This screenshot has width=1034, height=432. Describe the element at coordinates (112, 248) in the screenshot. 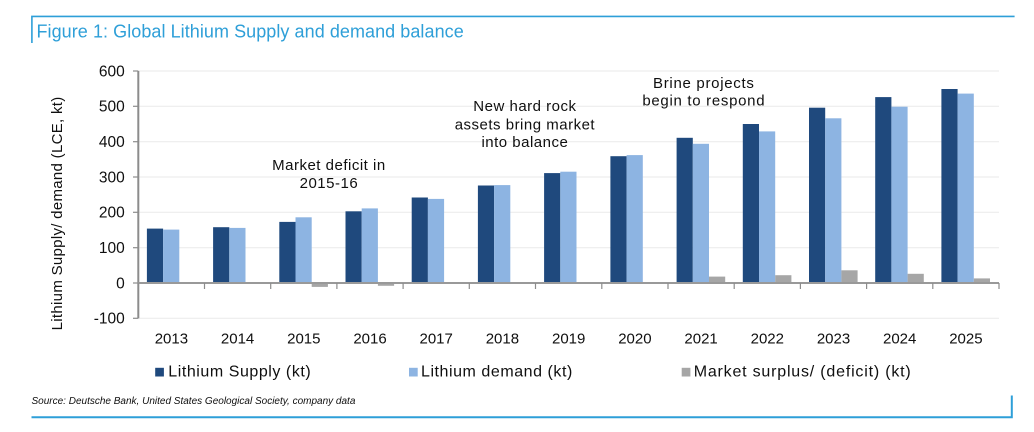

I see `svg-text: 100` at that location.